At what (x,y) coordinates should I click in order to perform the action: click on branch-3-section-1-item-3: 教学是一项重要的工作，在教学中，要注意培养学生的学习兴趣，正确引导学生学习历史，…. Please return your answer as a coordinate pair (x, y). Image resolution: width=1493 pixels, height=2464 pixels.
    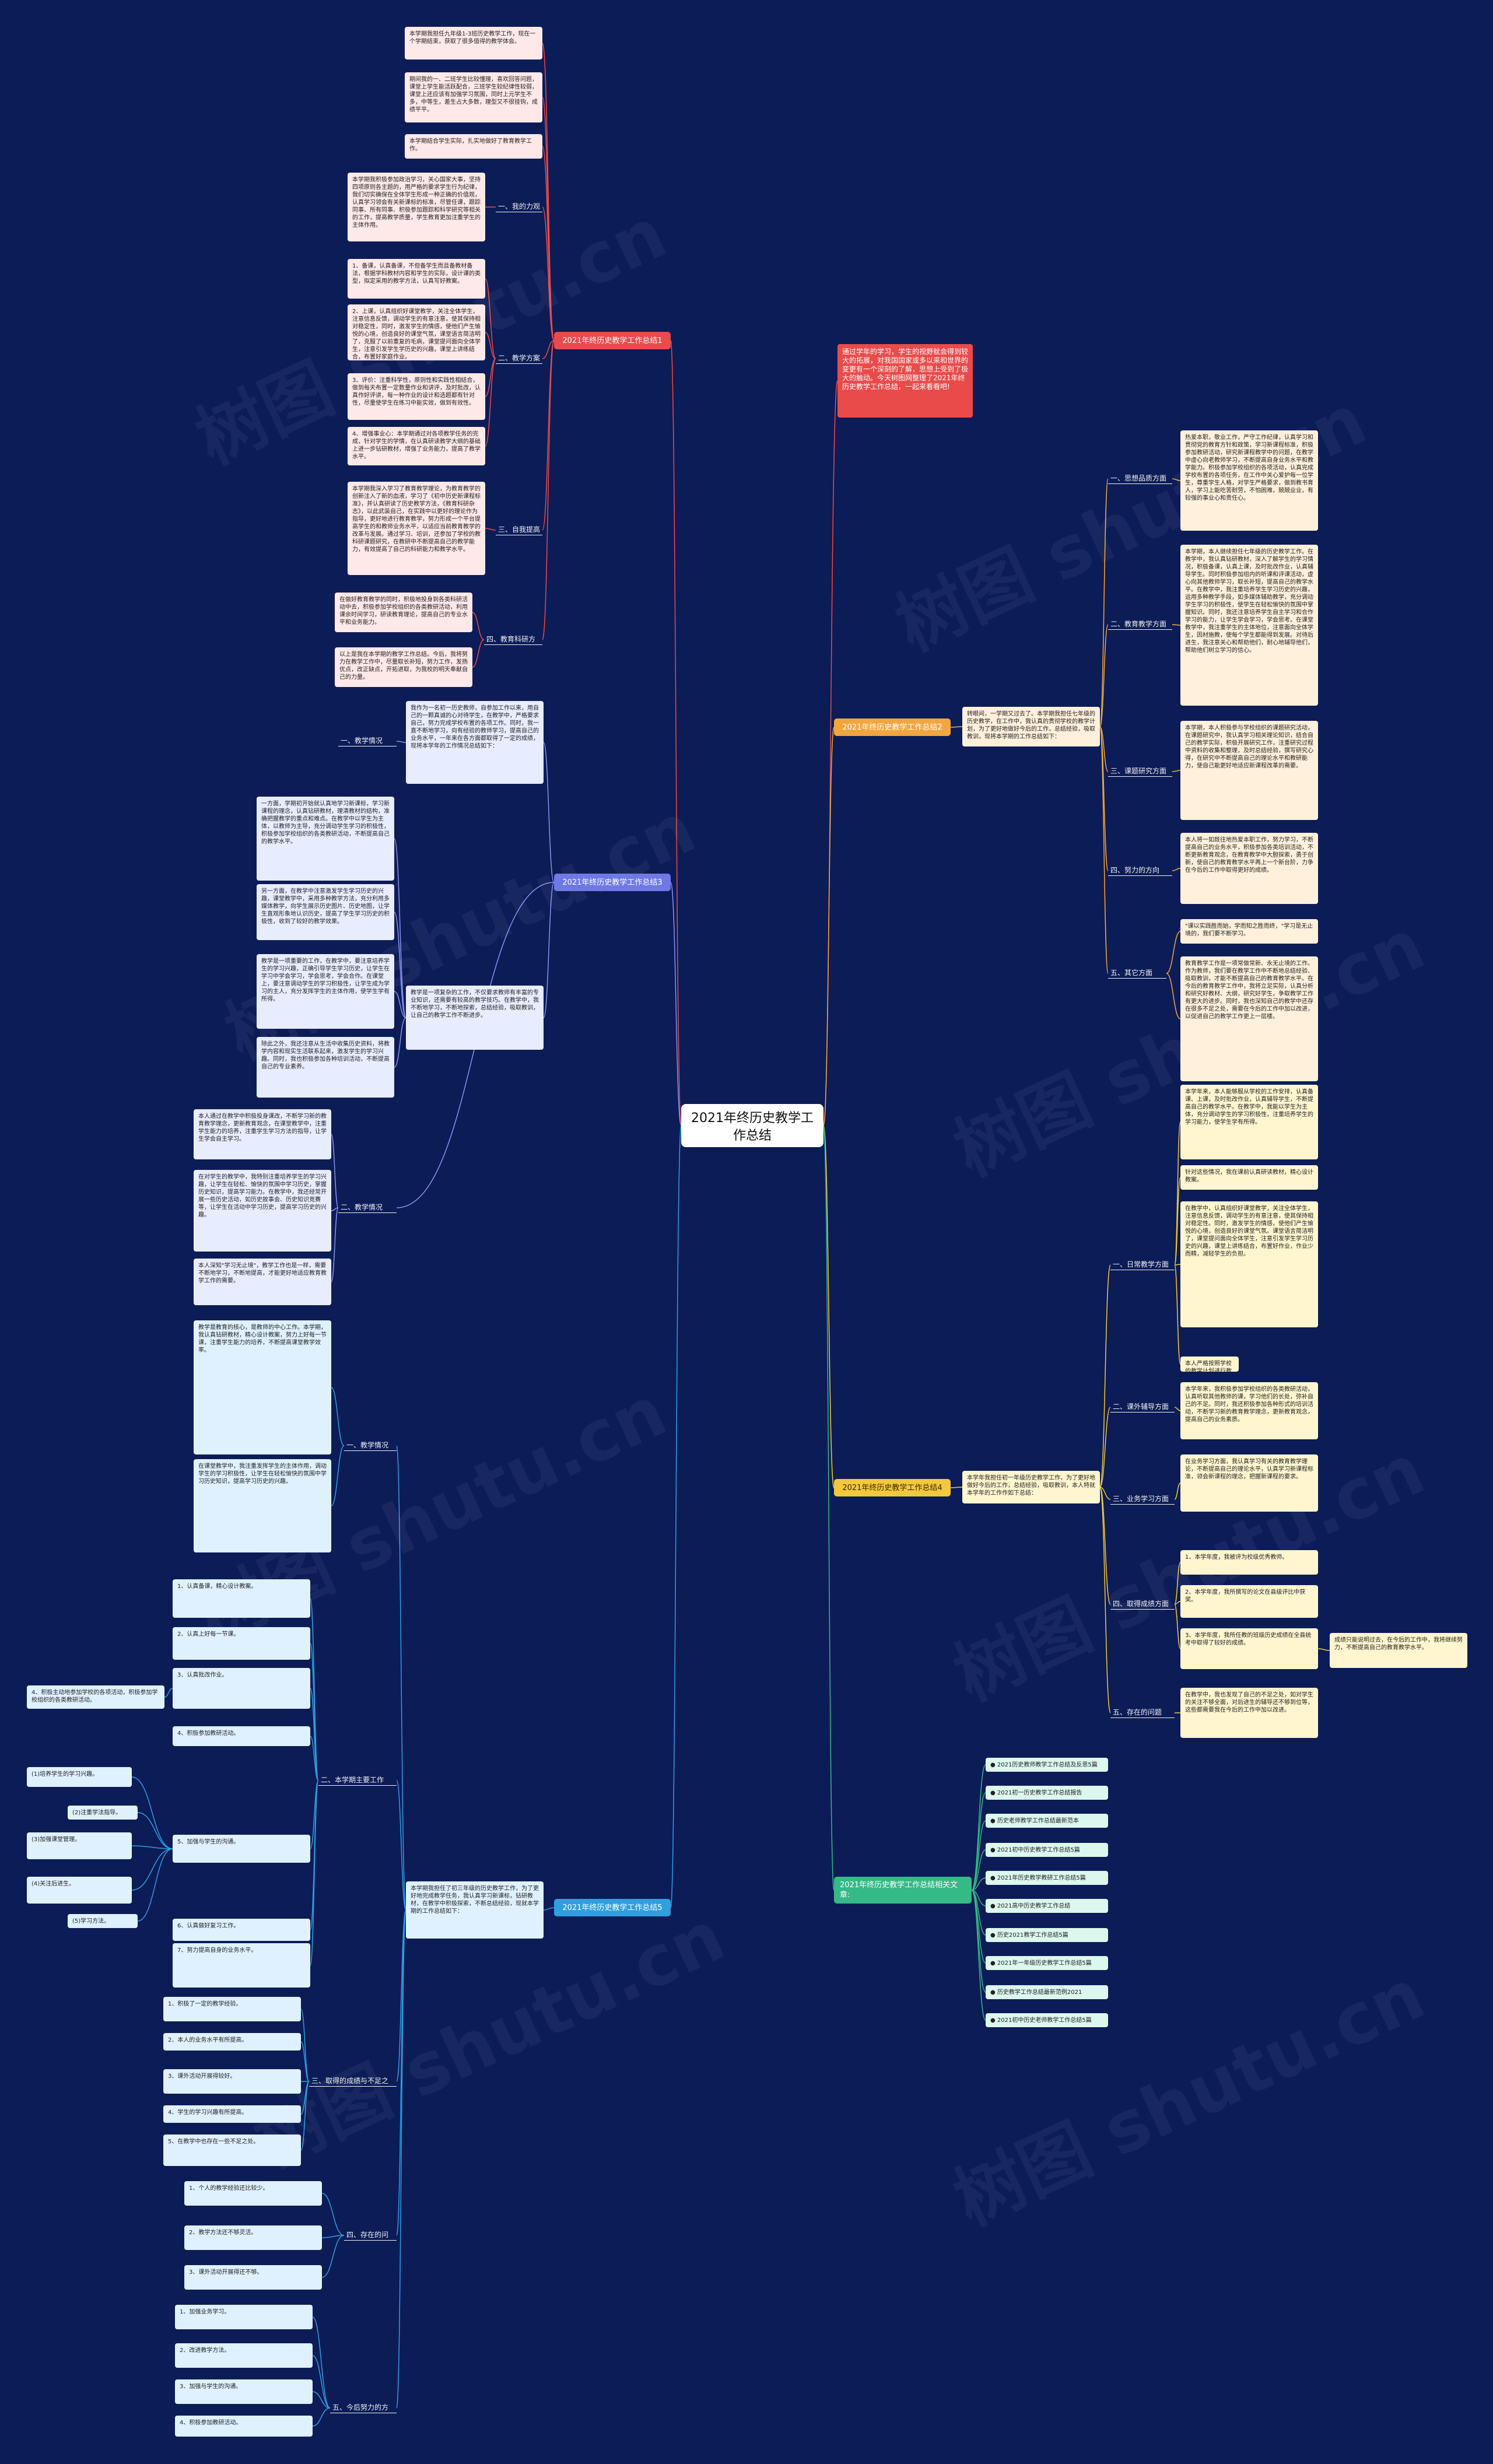
    Looking at the image, I should click on (326, 991).